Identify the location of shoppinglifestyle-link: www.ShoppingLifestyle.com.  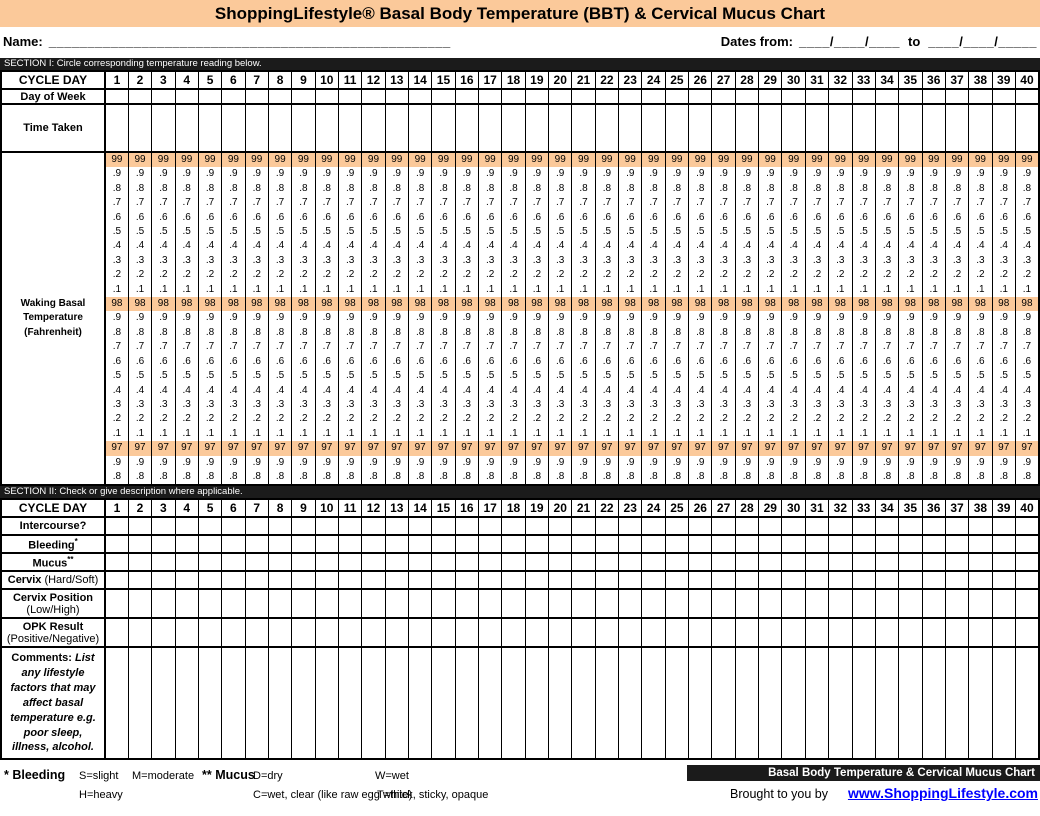
(942, 793).